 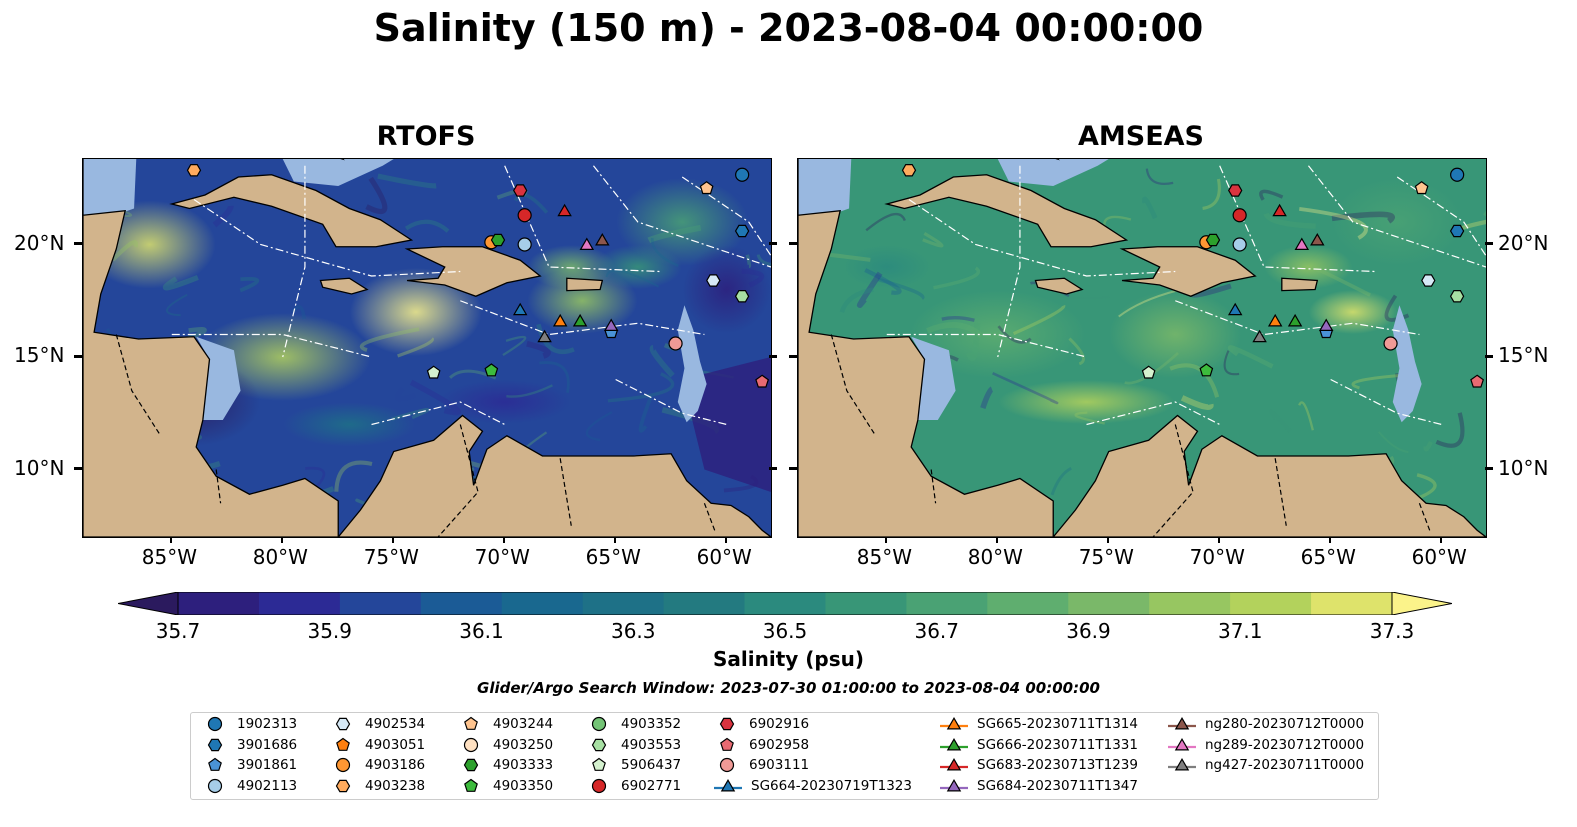 What do you see at coordinates (602, 239) in the screenshot?
I see `observation-ng280-20230712T0000` at bounding box center [602, 239].